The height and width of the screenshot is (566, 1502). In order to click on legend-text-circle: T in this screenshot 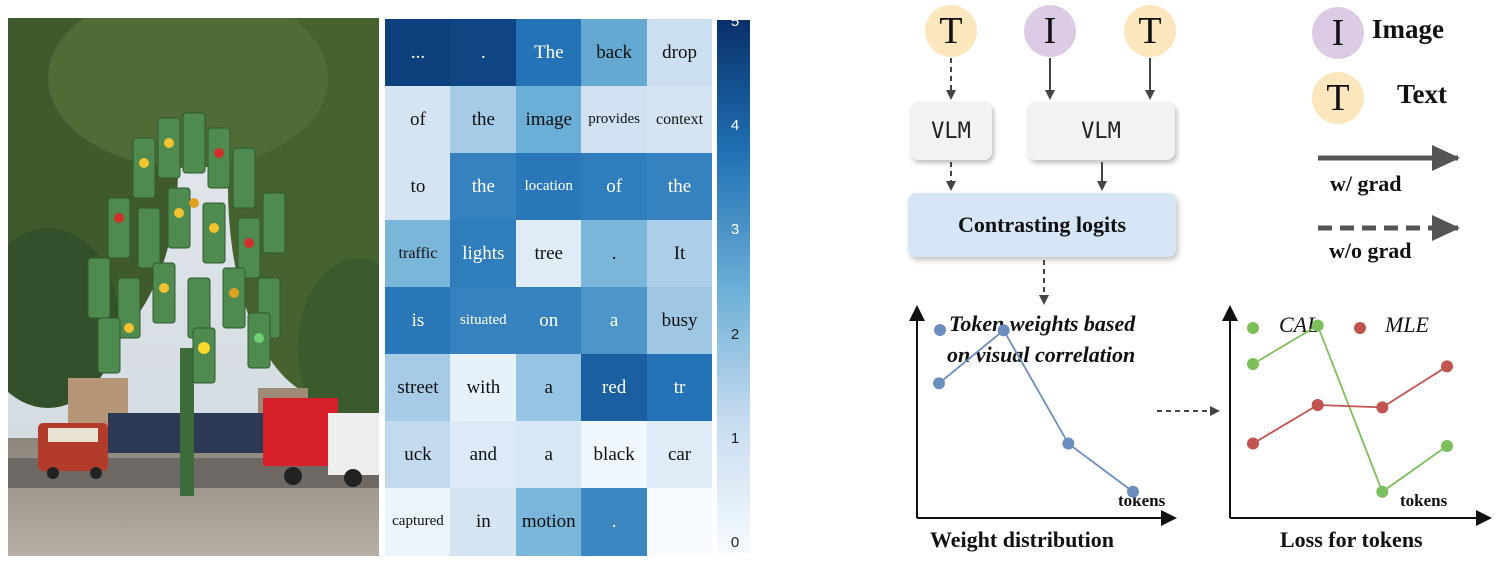, I will do `click(1338, 98)`.